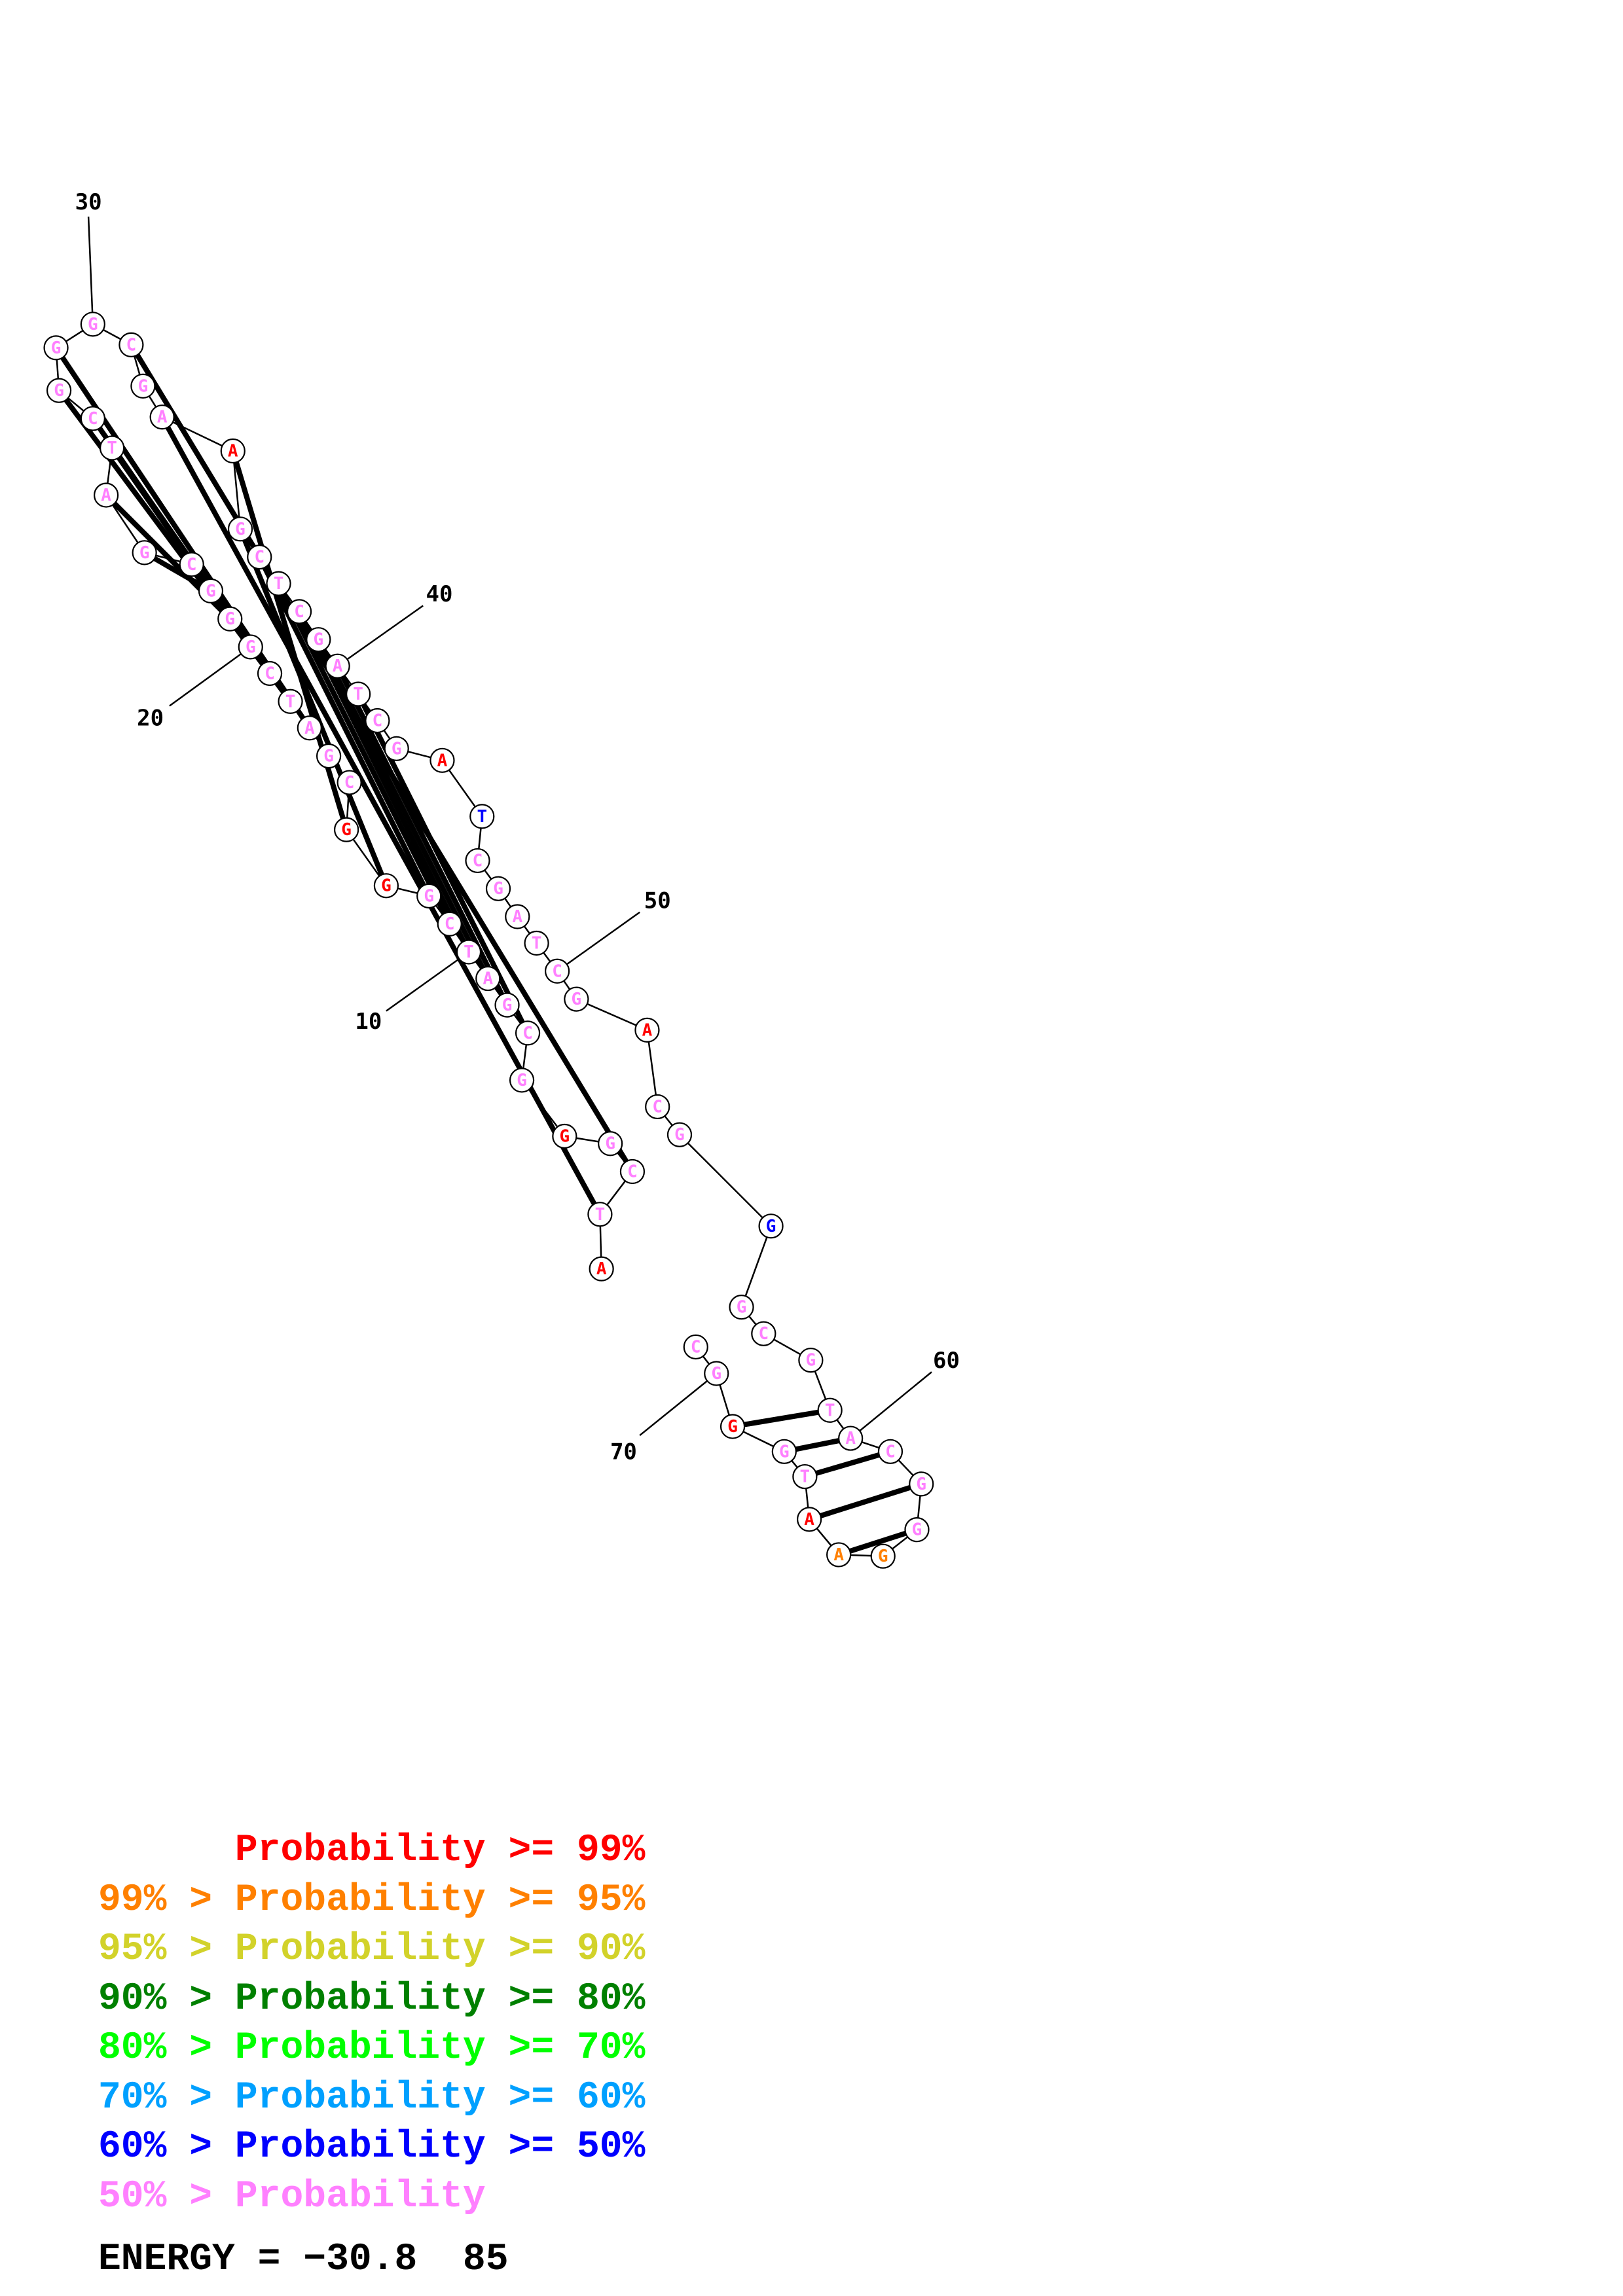 This screenshot has height=2296, width=1623. What do you see at coordinates (106, 495) in the screenshot?
I see `nucleotide-25: A` at bounding box center [106, 495].